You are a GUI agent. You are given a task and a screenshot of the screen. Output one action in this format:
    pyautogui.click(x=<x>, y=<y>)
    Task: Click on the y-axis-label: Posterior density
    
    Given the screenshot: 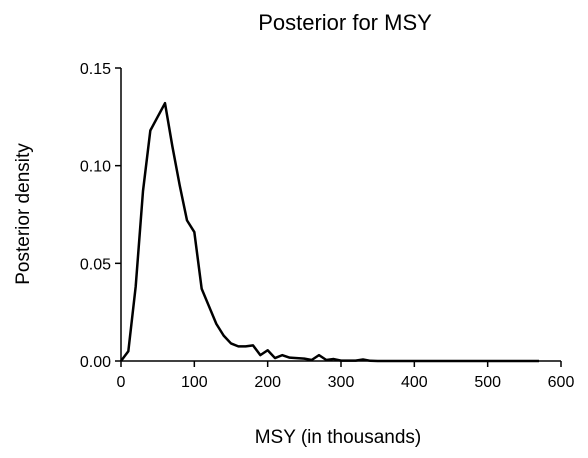 What is the action you would take?
    pyautogui.click(x=23, y=214)
    